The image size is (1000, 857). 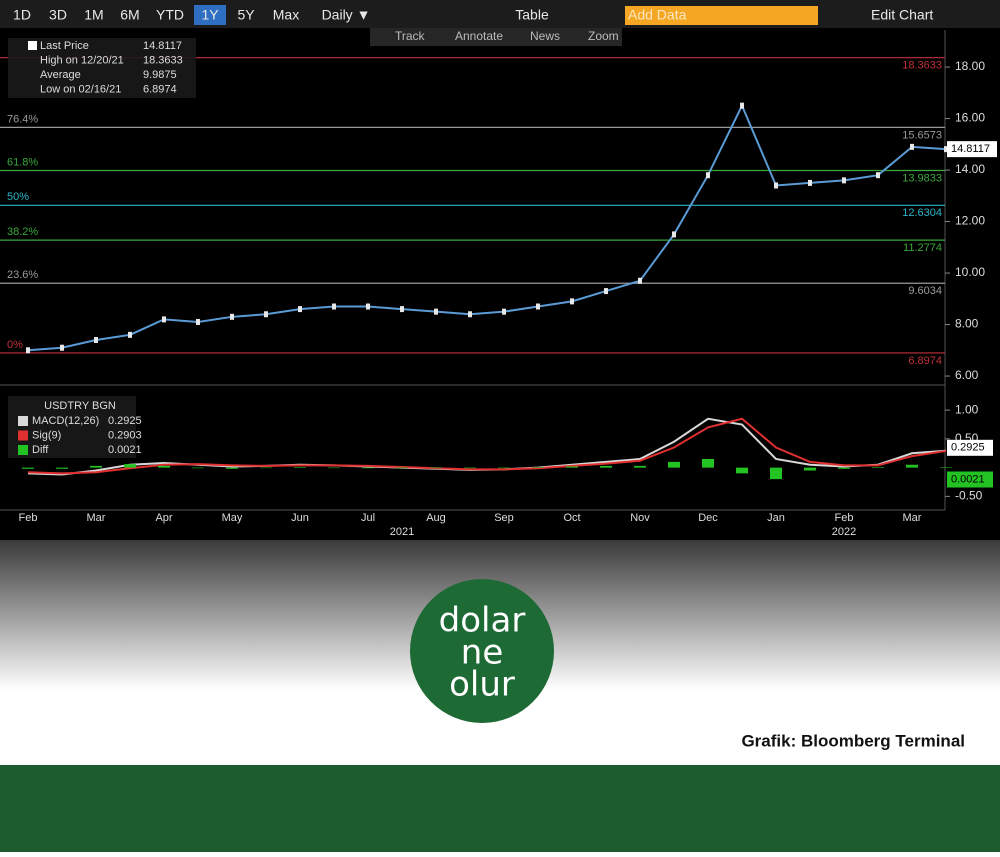 What do you see at coordinates (22, 275) in the screenshot?
I see `fib-label: 23.6%` at bounding box center [22, 275].